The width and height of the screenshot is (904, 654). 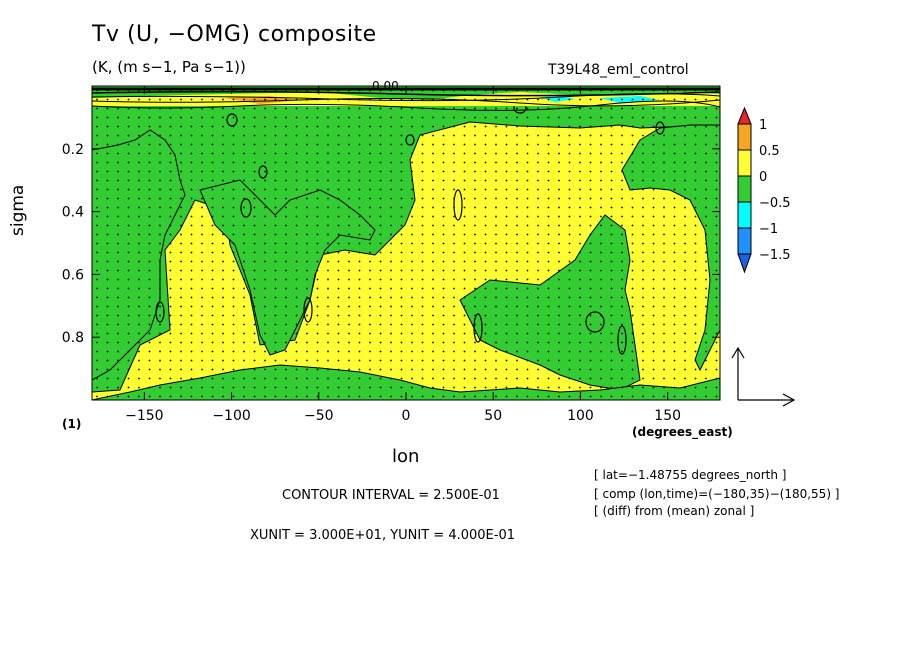 What do you see at coordinates (744, 263) in the screenshot?
I see `colorbar-bottom-triangle` at bounding box center [744, 263].